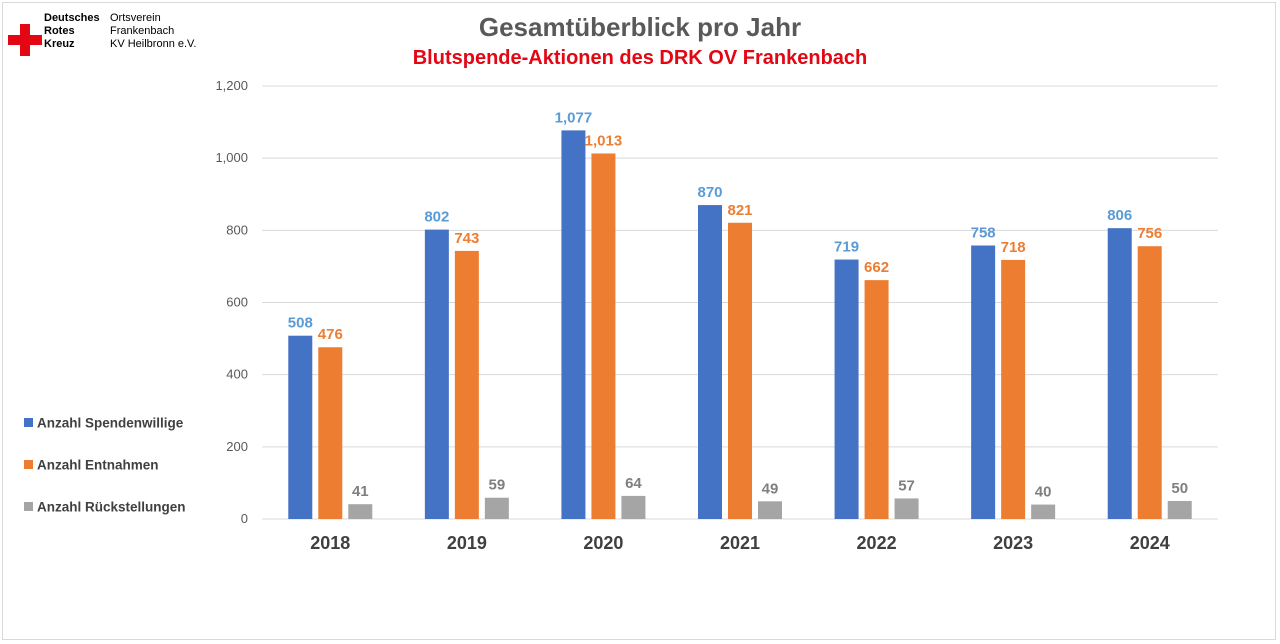 The width and height of the screenshot is (1280, 644). What do you see at coordinates (497, 485) in the screenshot?
I see `data-label: 59` at bounding box center [497, 485].